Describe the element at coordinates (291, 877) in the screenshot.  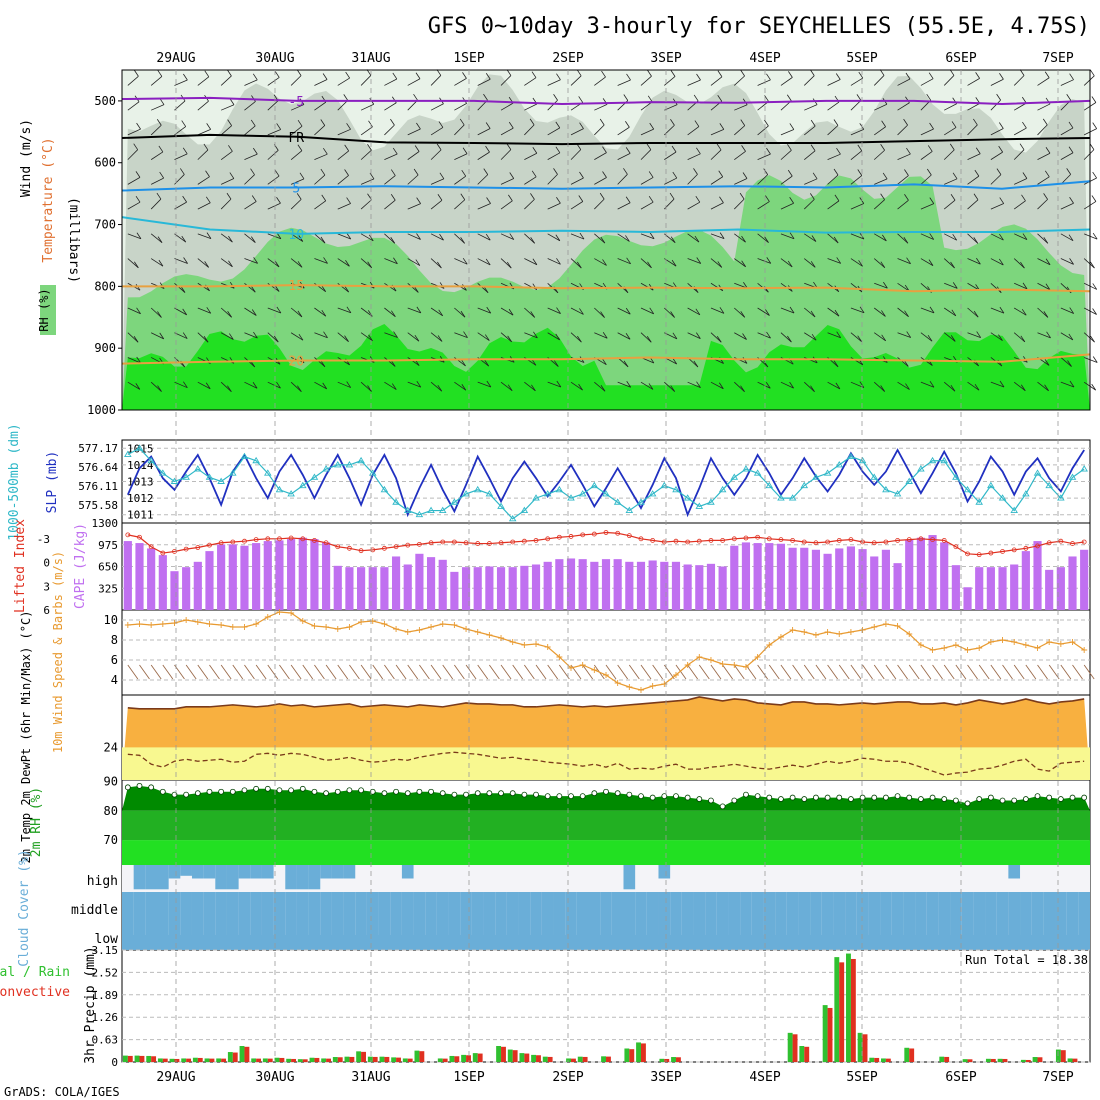
I see `cloud-high-bar` at that location.